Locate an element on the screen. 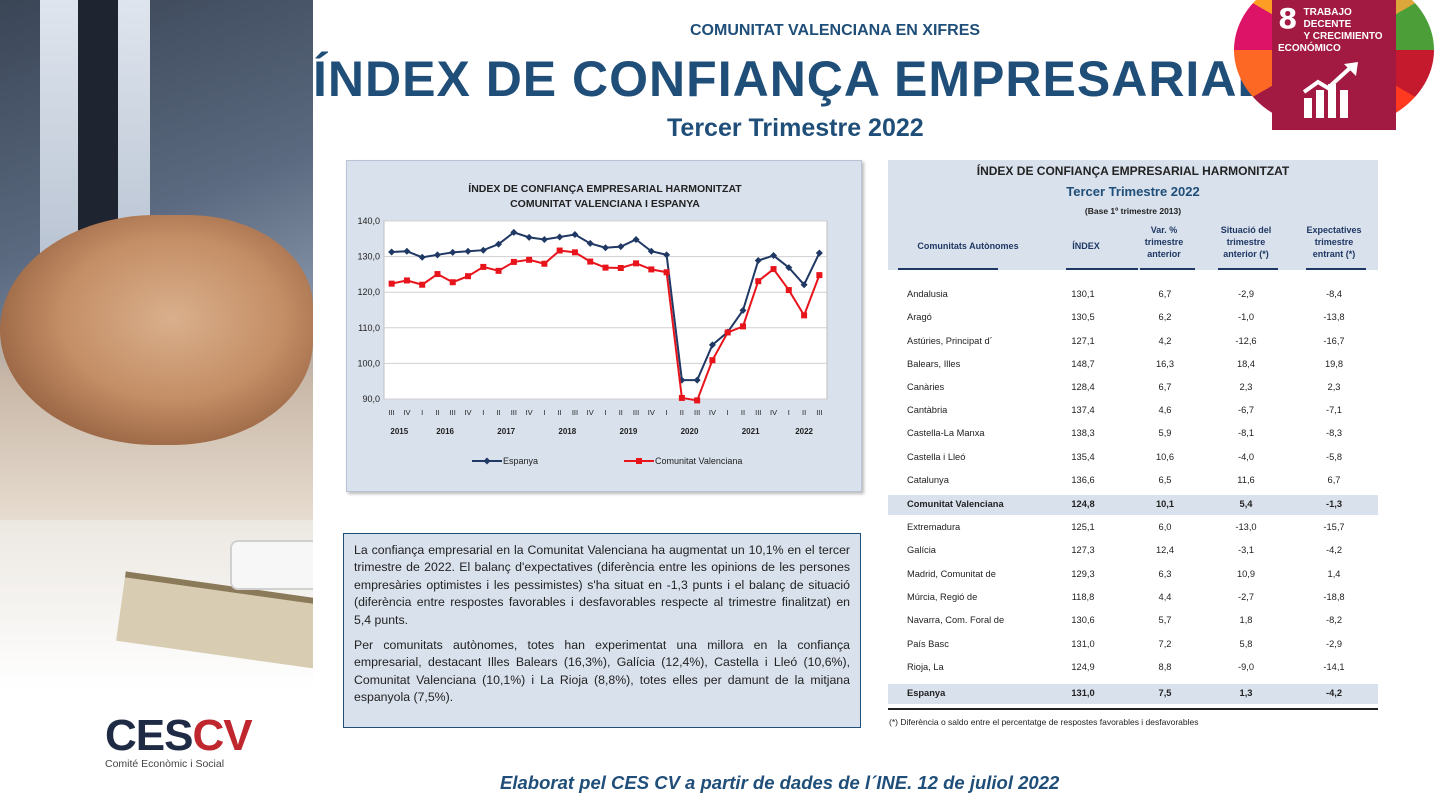 The image size is (1442, 811). region-name: Navarra, Com. Foral de is located at coordinates (956, 620).